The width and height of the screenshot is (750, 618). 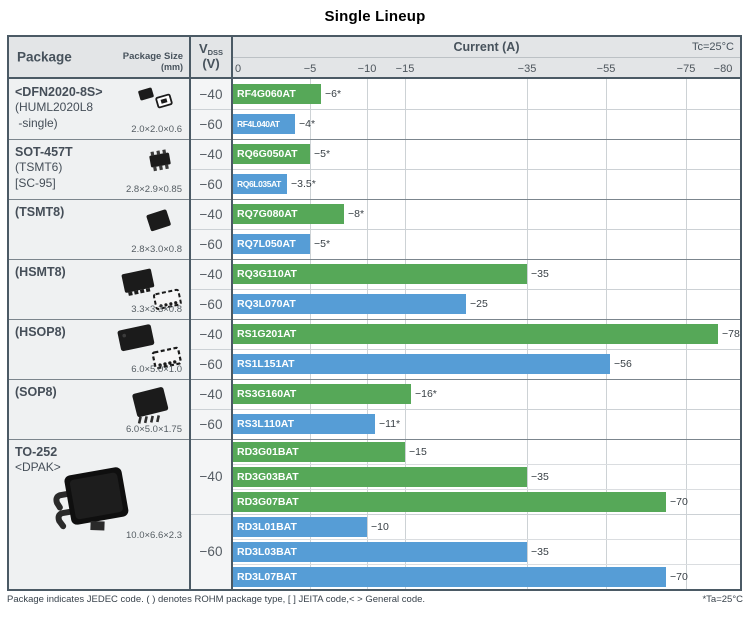 What do you see at coordinates (380, 476) in the screenshot?
I see `current-bar: RD3G03BAT` at bounding box center [380, 476].